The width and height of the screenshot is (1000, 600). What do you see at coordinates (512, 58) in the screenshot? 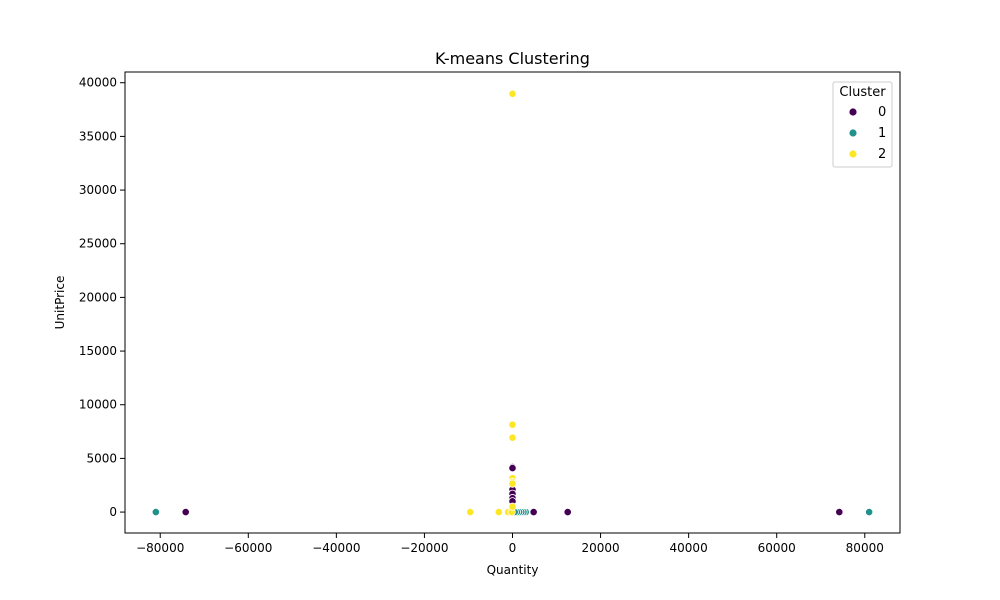
I see `chart-title: K-means Clustering` at bounding box center [512, 58].